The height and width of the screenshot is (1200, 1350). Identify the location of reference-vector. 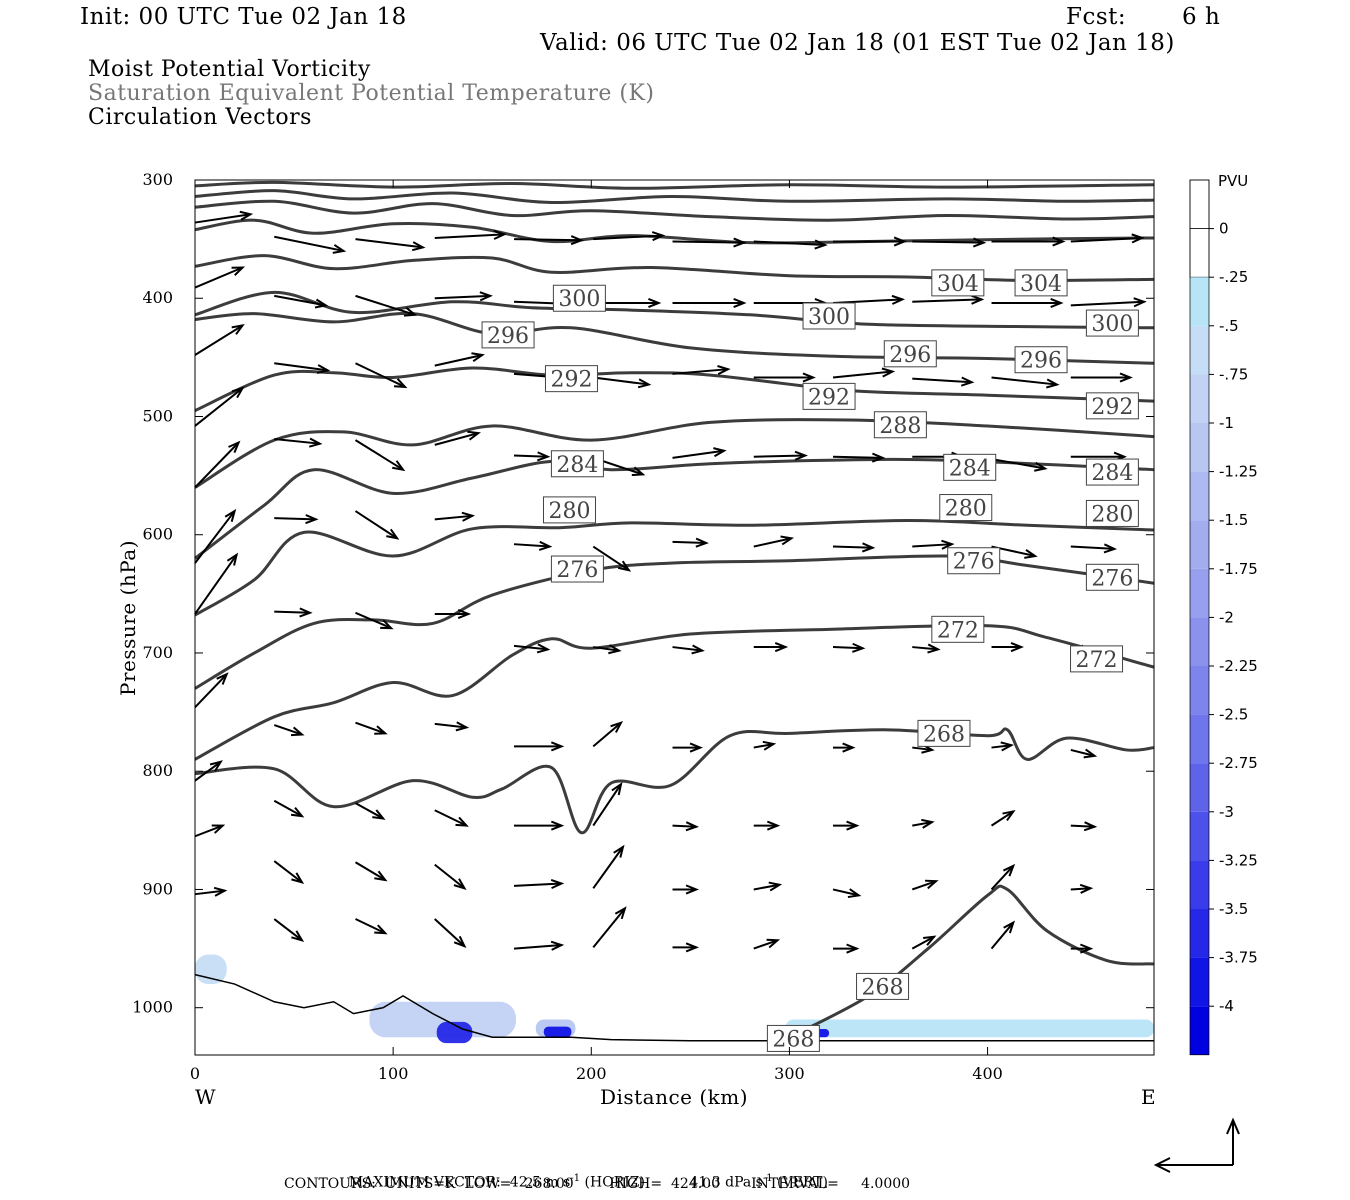
(1196, 1145).